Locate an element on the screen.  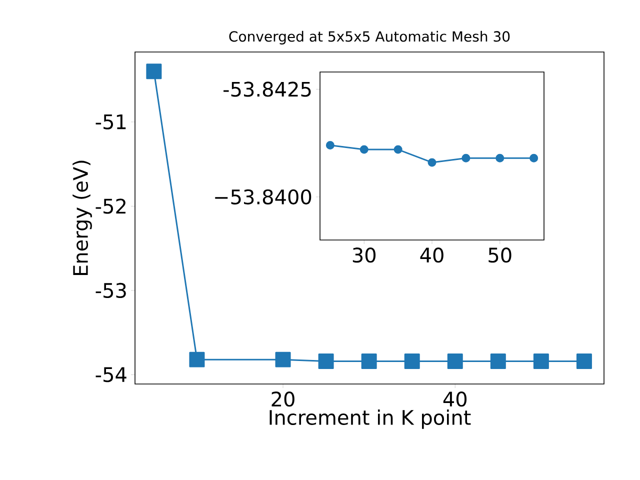
x-tick-label: 30 is located at coordinates (364, 255).